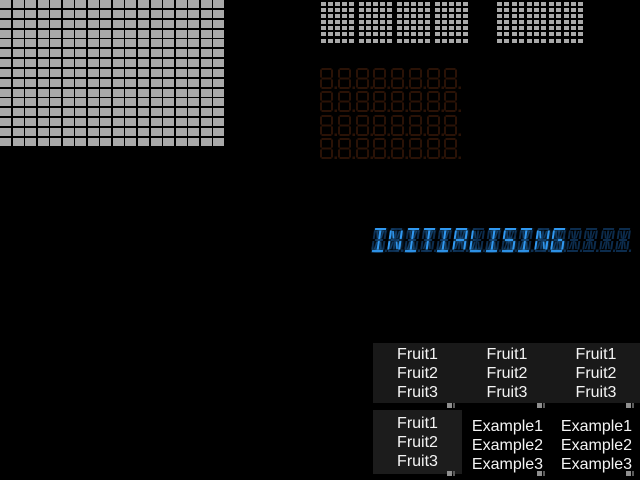  I want to click on dot-char-block, so click(451, 22).